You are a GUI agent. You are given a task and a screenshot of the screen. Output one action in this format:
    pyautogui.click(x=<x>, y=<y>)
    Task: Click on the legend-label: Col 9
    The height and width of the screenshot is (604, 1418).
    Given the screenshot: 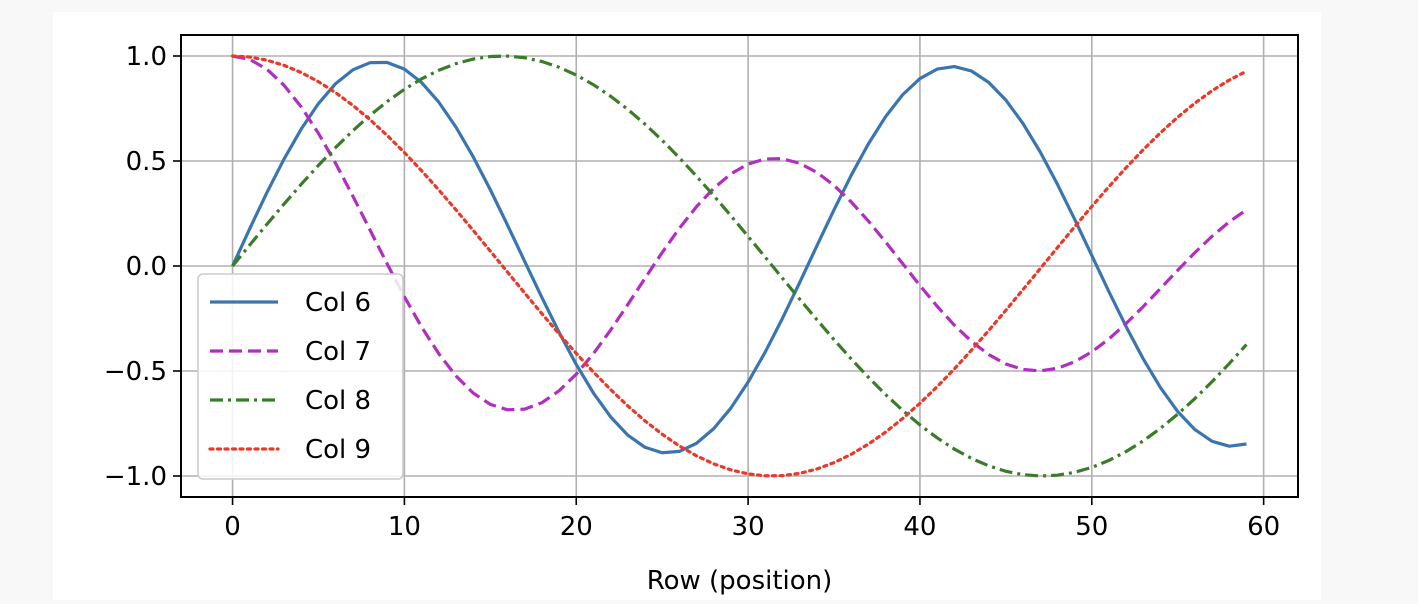 What is the action you would take?
    pyautogui.click(x=338, y=450)
    